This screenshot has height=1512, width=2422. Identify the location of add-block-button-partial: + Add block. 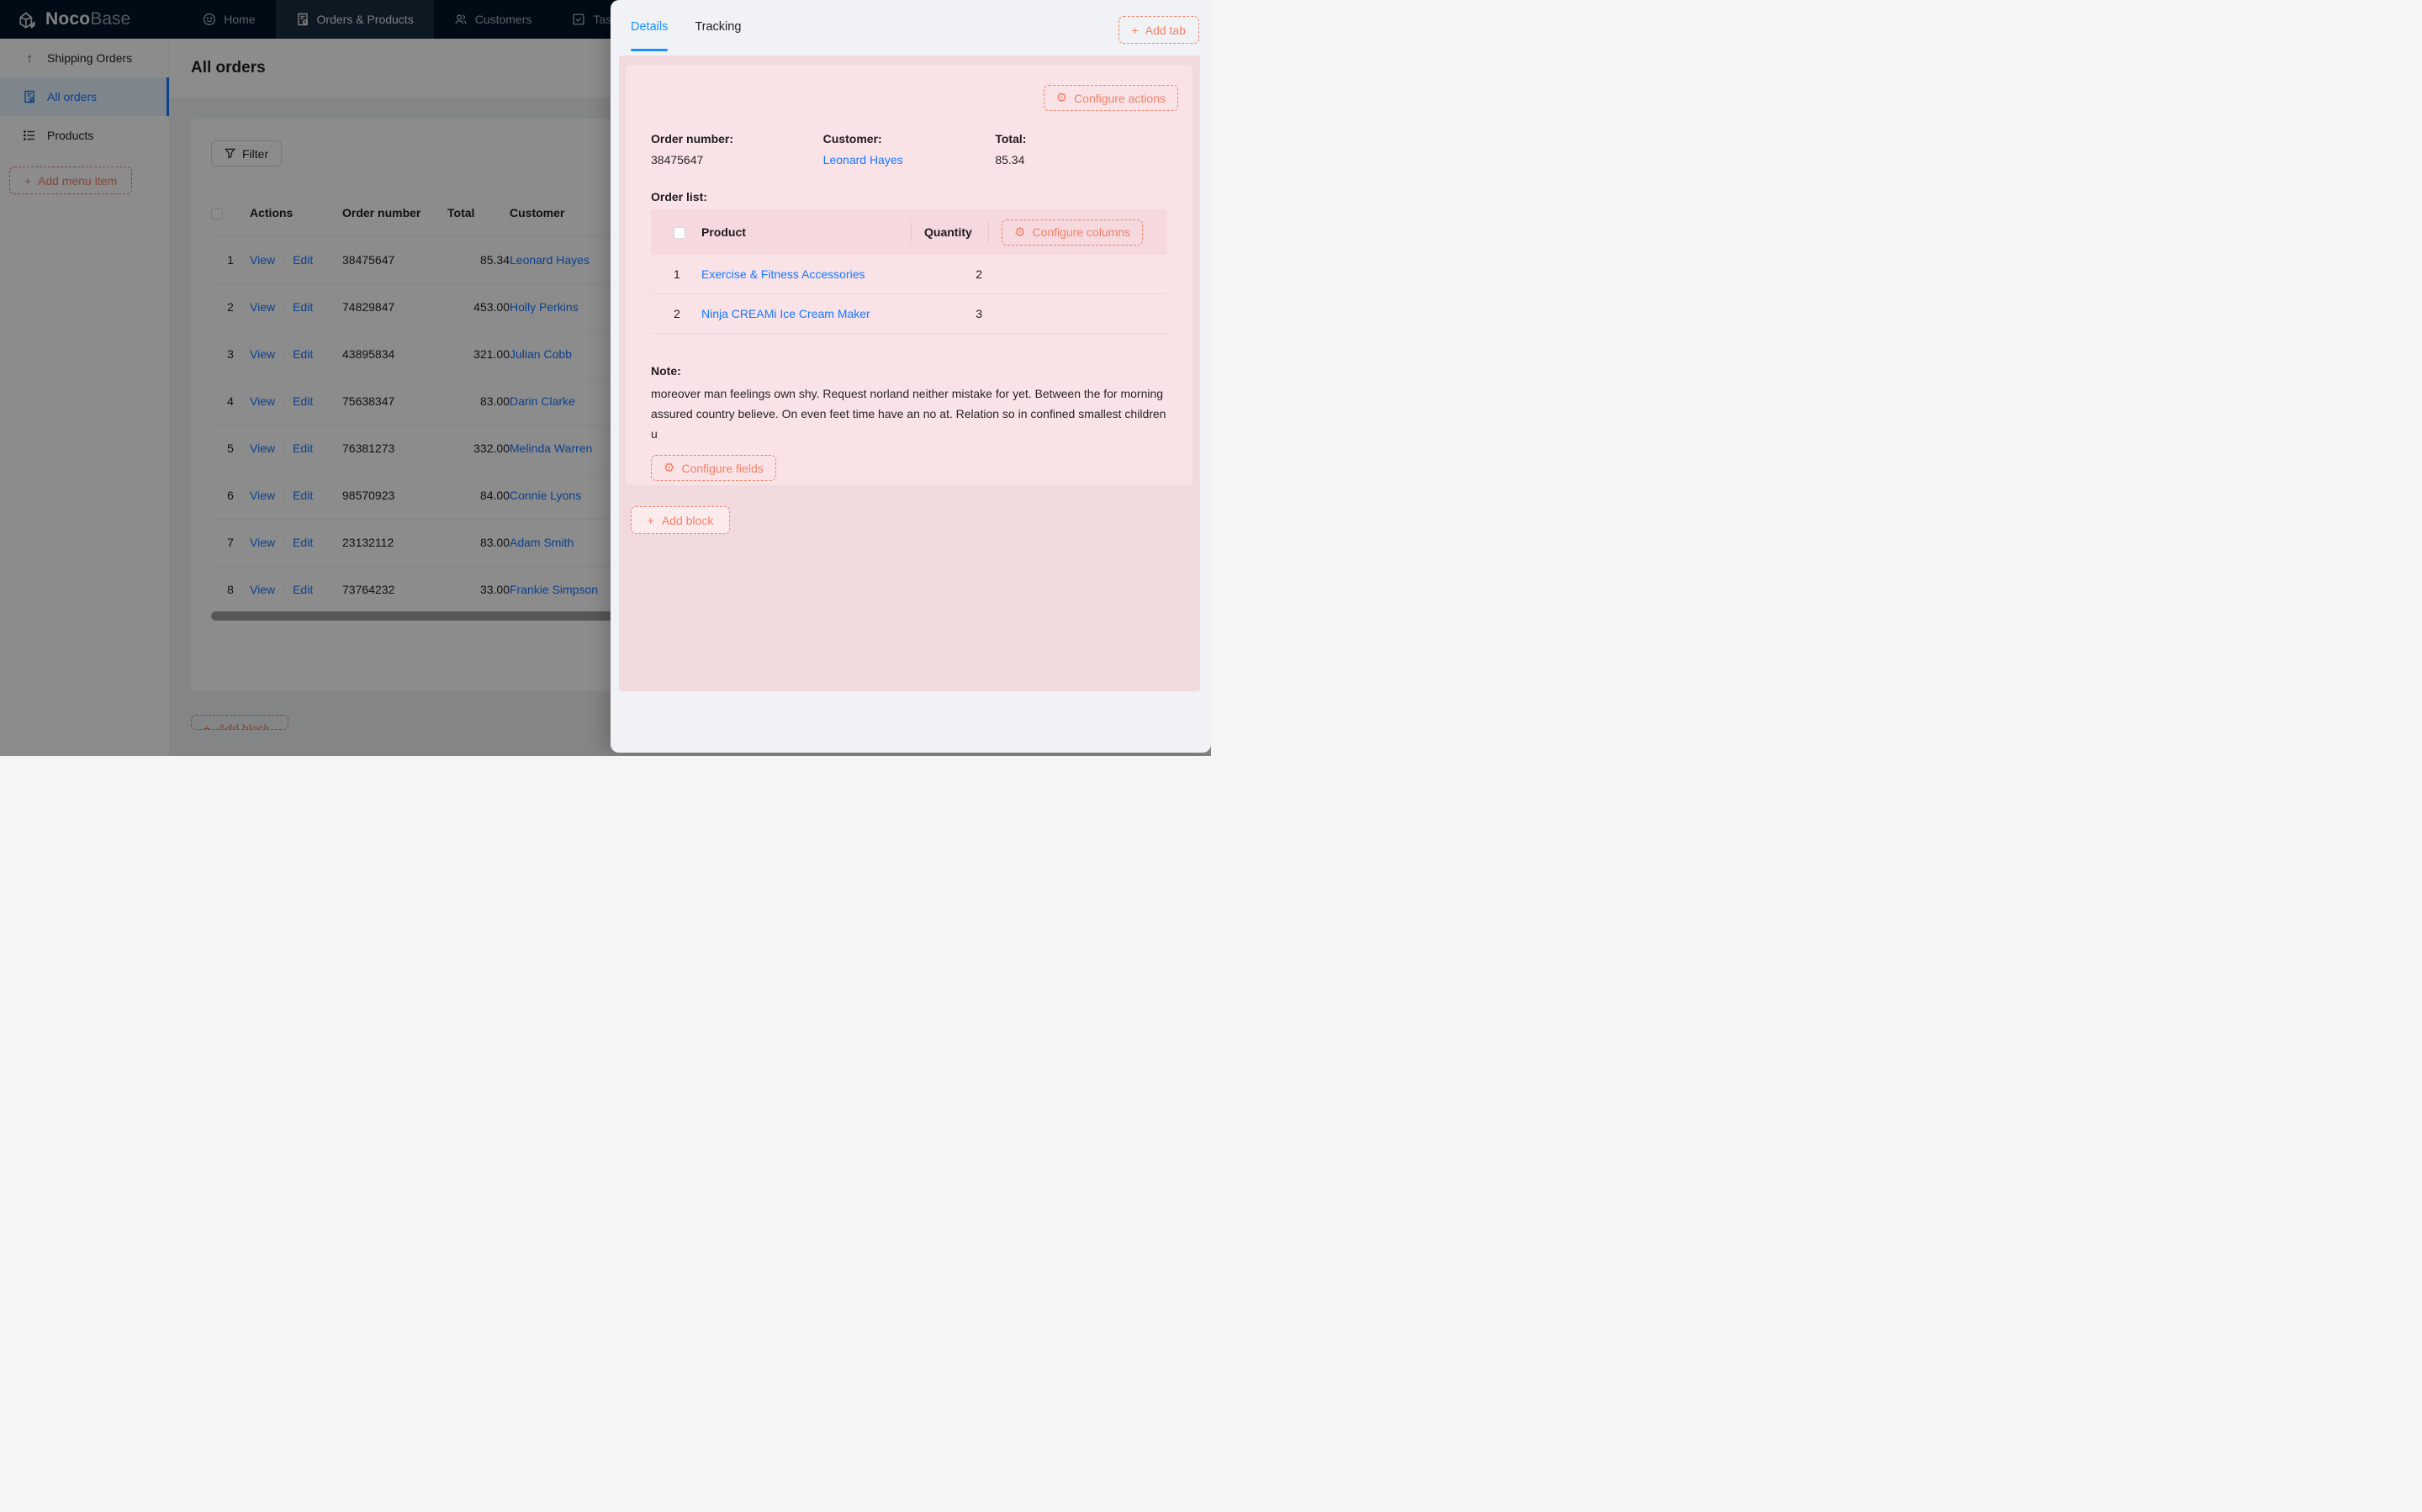
(239, 722).